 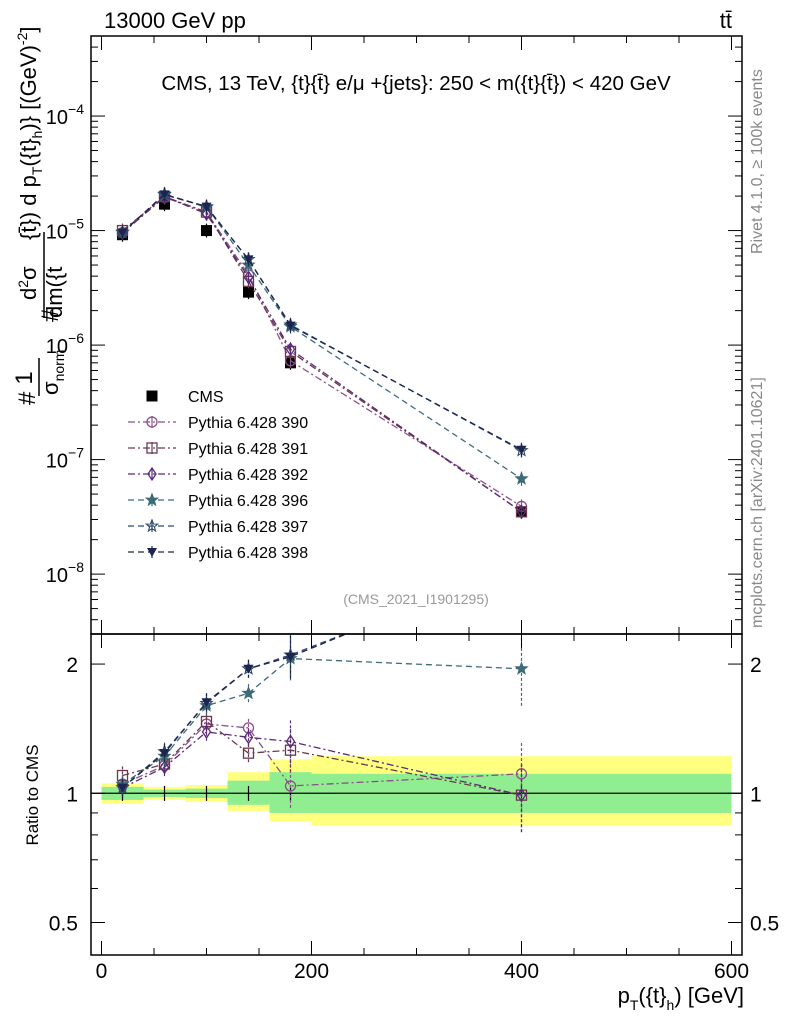 What do you see at coordinates (206, 397) in the screenshot?
I see `legend-label: CMS` at bounding box center [206, 397].